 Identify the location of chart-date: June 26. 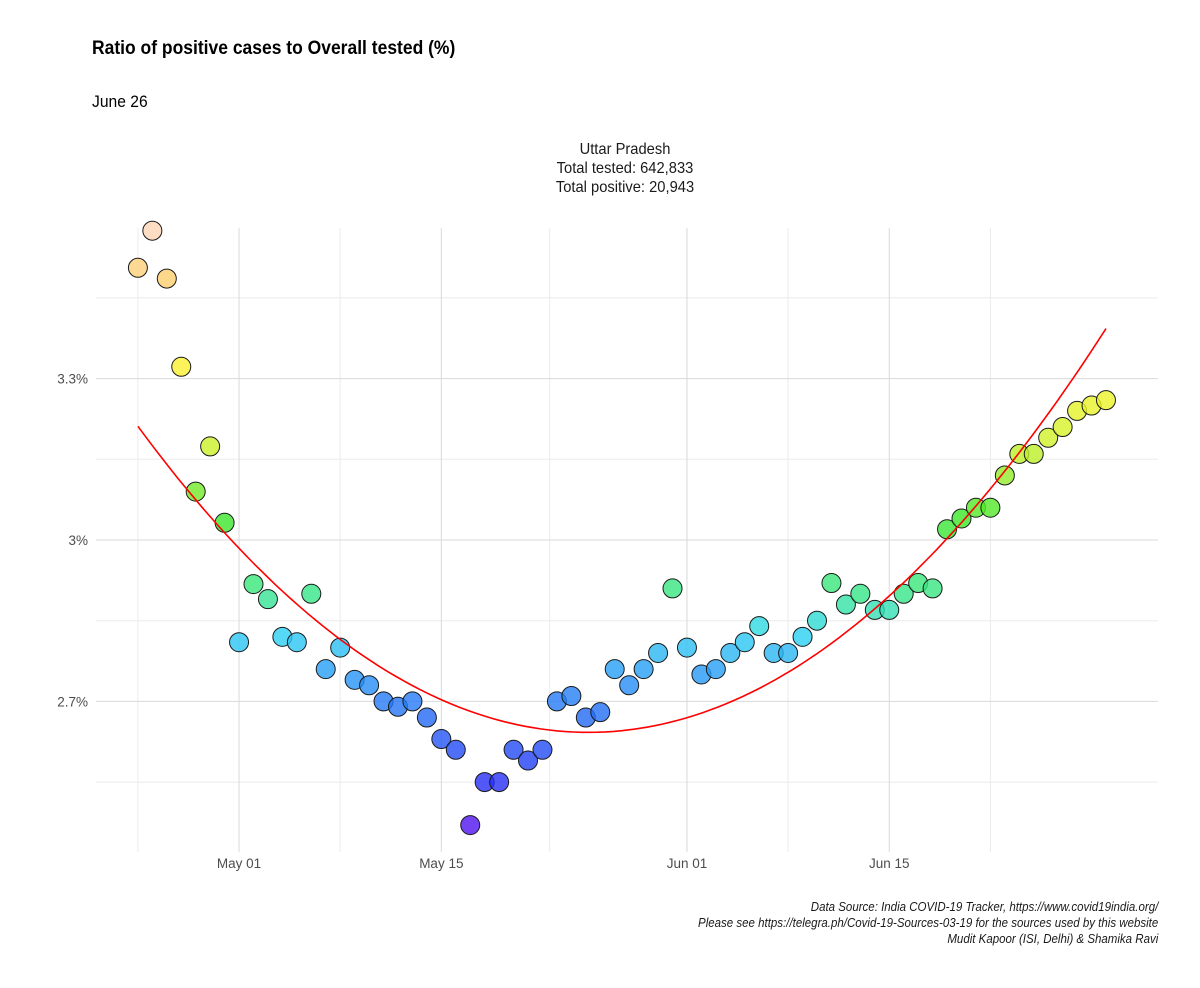
(120, 101).